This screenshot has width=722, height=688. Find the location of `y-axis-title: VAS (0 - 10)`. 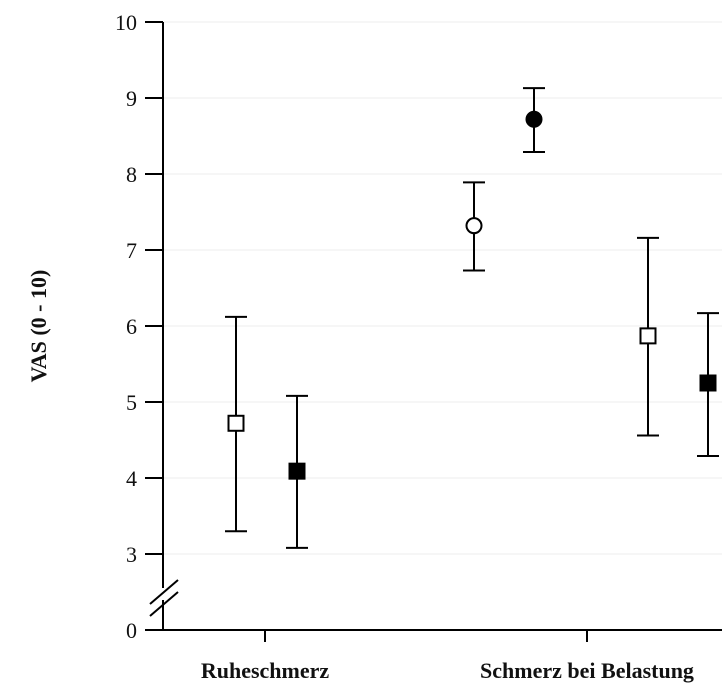

y-axis-title: VAS (0 - 10) is located at coordinates (38, 326).